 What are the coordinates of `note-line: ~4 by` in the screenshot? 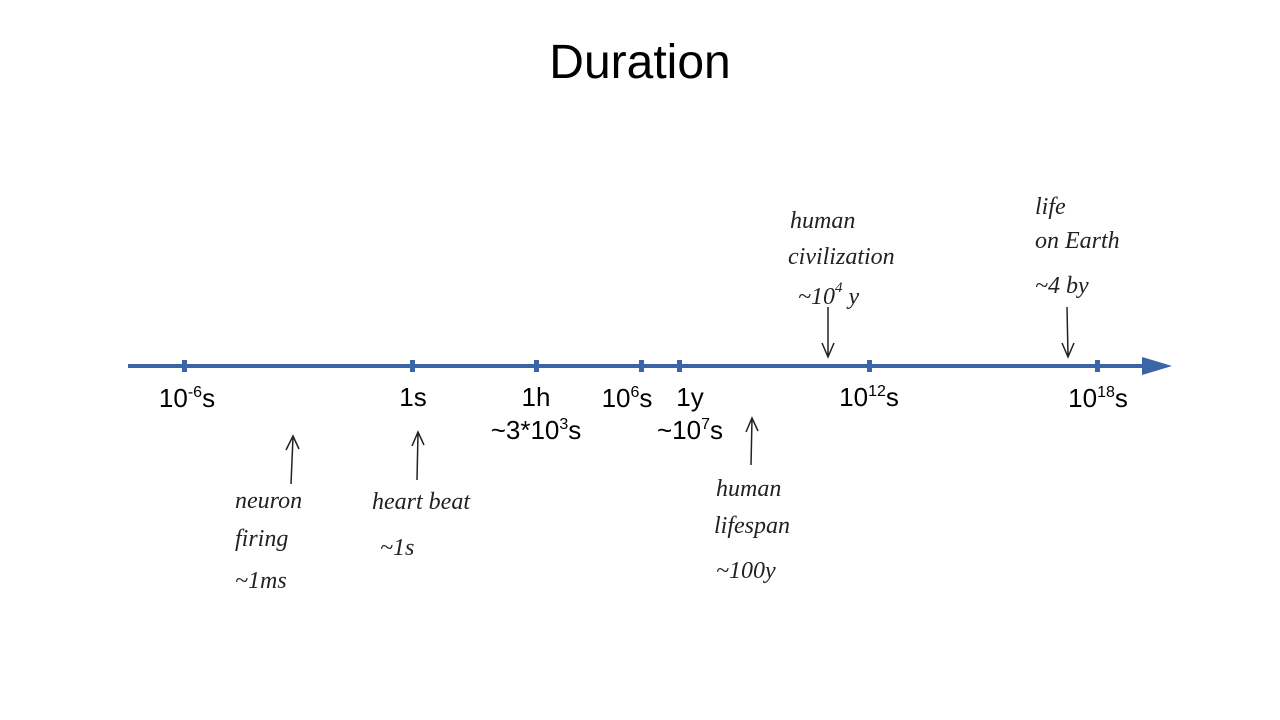 It's located at (1062, 286).